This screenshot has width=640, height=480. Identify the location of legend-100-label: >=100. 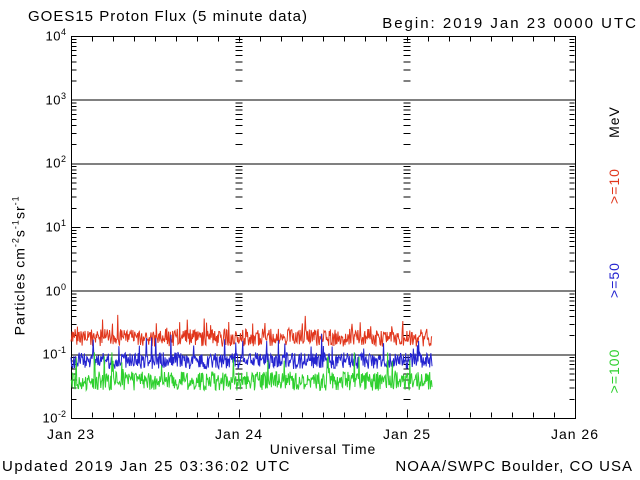
(614, 371).